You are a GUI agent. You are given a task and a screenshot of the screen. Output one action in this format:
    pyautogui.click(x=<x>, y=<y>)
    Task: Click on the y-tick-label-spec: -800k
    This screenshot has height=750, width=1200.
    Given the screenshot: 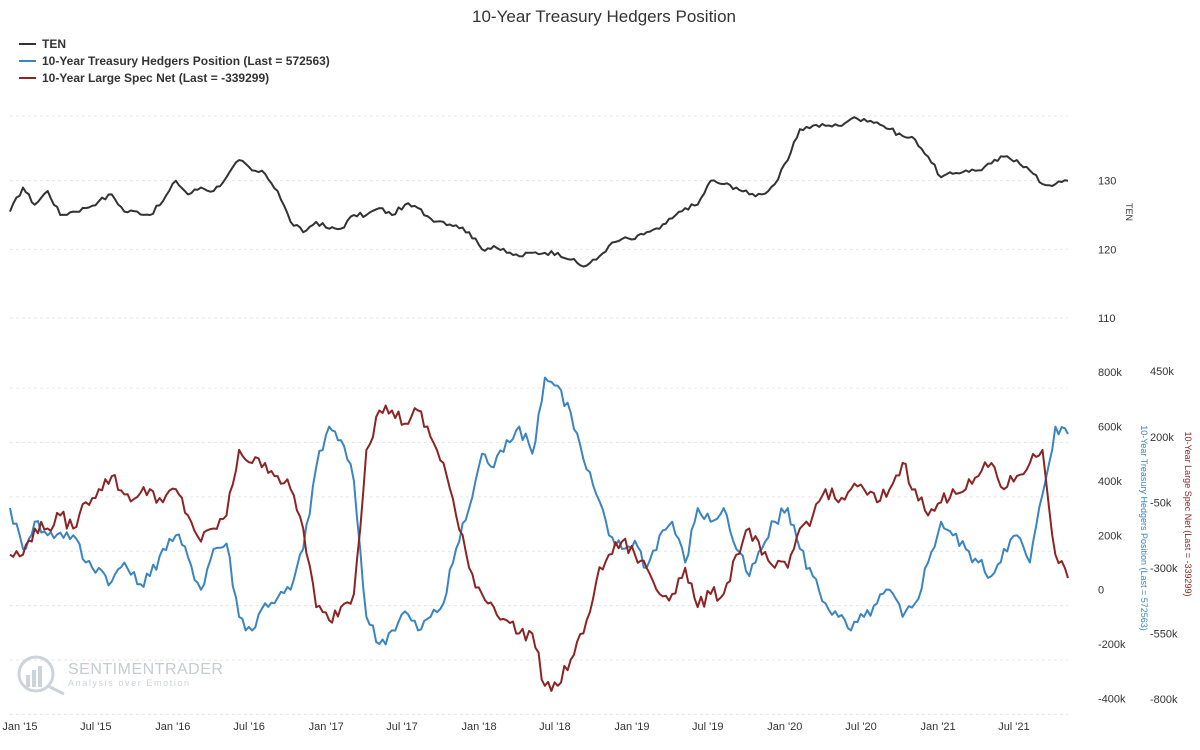 What is the action you would take?
    pyautogui.click(x=1164, y=700)
    